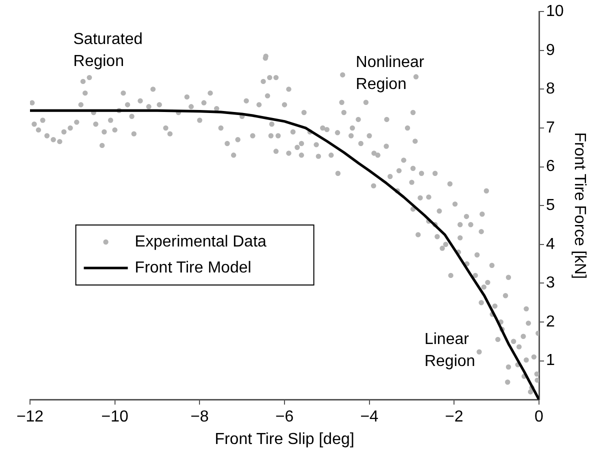 The width and height of the screenshot is (597, 451). I want to click on y-tick-label: 5, so click(551, 205).